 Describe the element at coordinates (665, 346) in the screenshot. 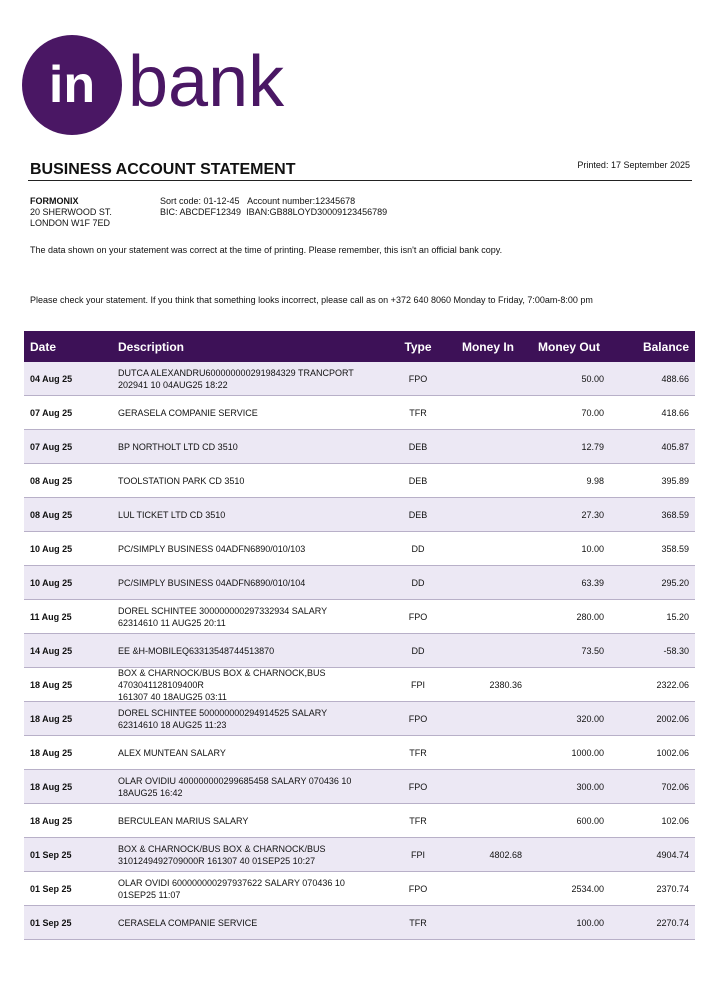

I see `column-header: Balance` at that location.